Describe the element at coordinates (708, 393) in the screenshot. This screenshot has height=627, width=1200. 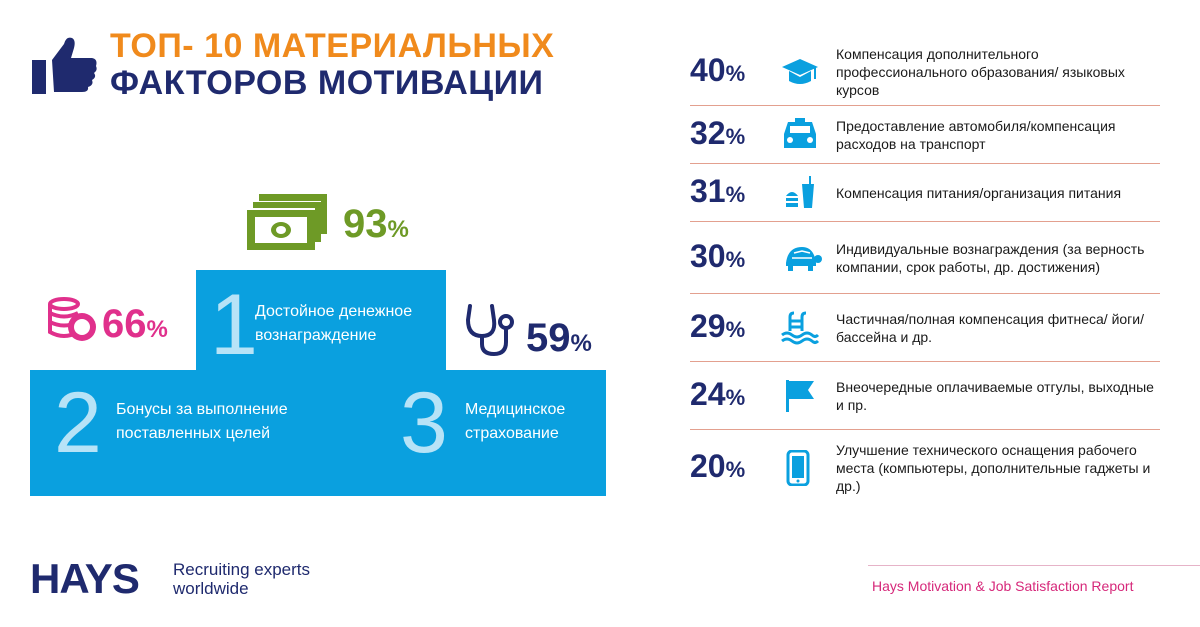
I see `factor-percent-value: 24` at that location.